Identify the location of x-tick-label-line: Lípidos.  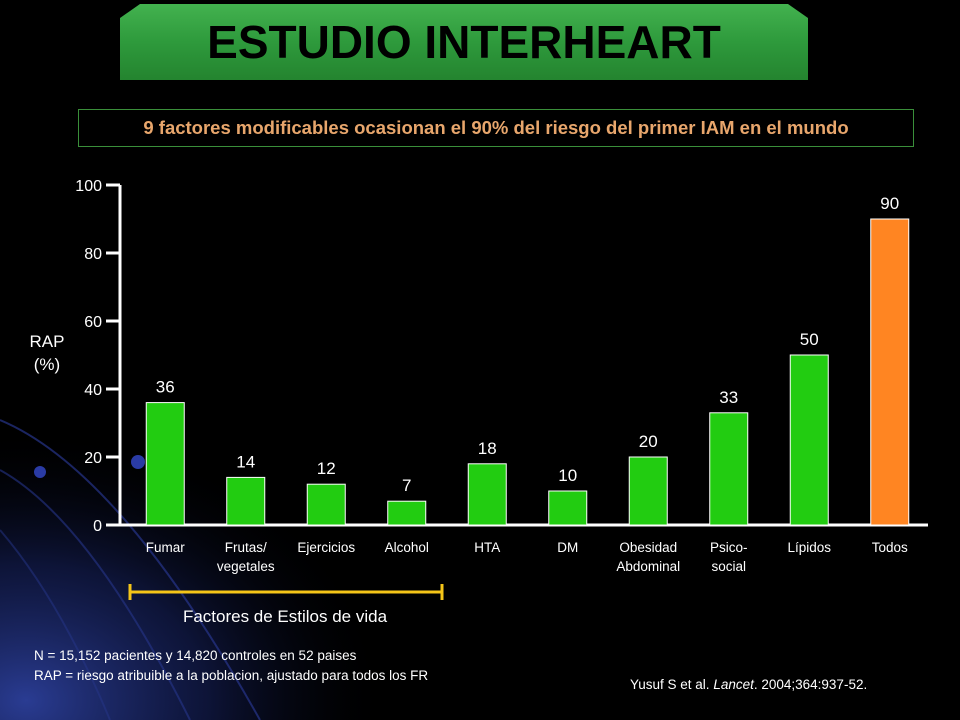
(809, 547).